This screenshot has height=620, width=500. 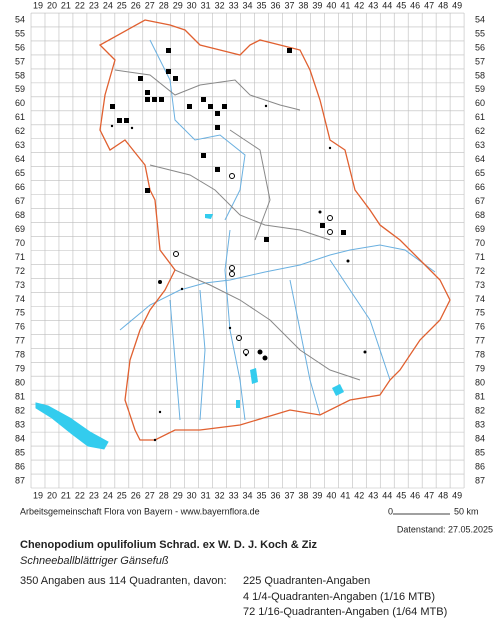 What do you see at coordinates (345, 612) in the screenshot?
I see `stats-line: 72 1/16-Quadranten-Angaben (1/64 MTB)` at bounding box center [345, 612].